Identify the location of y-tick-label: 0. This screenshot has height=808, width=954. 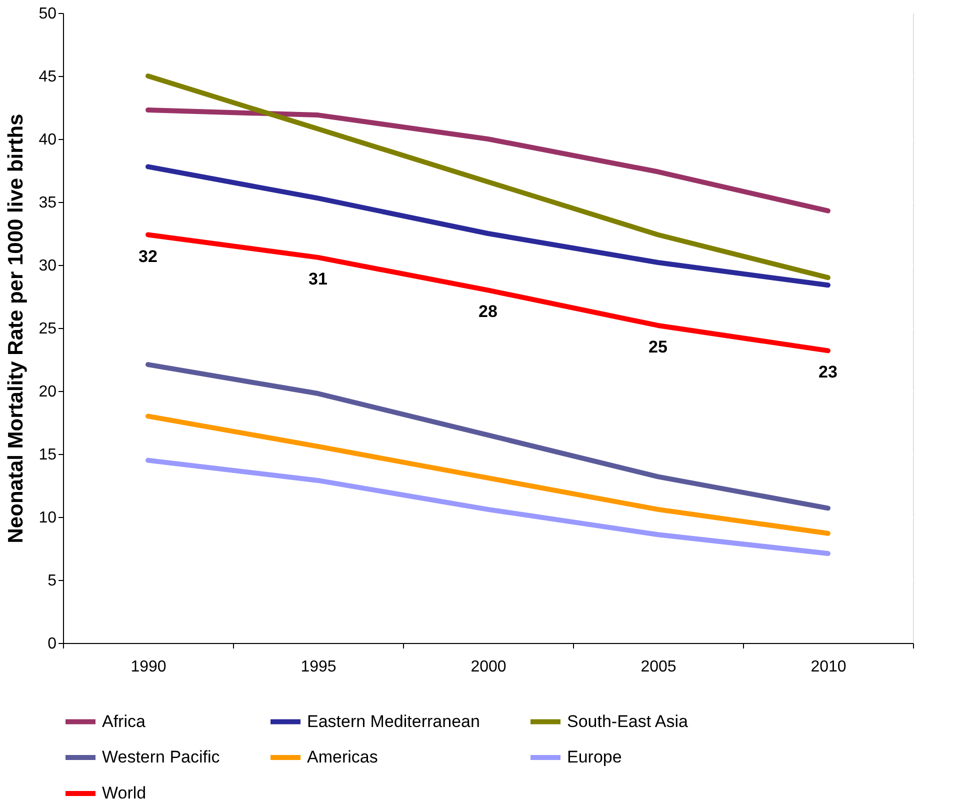
(52, 644).